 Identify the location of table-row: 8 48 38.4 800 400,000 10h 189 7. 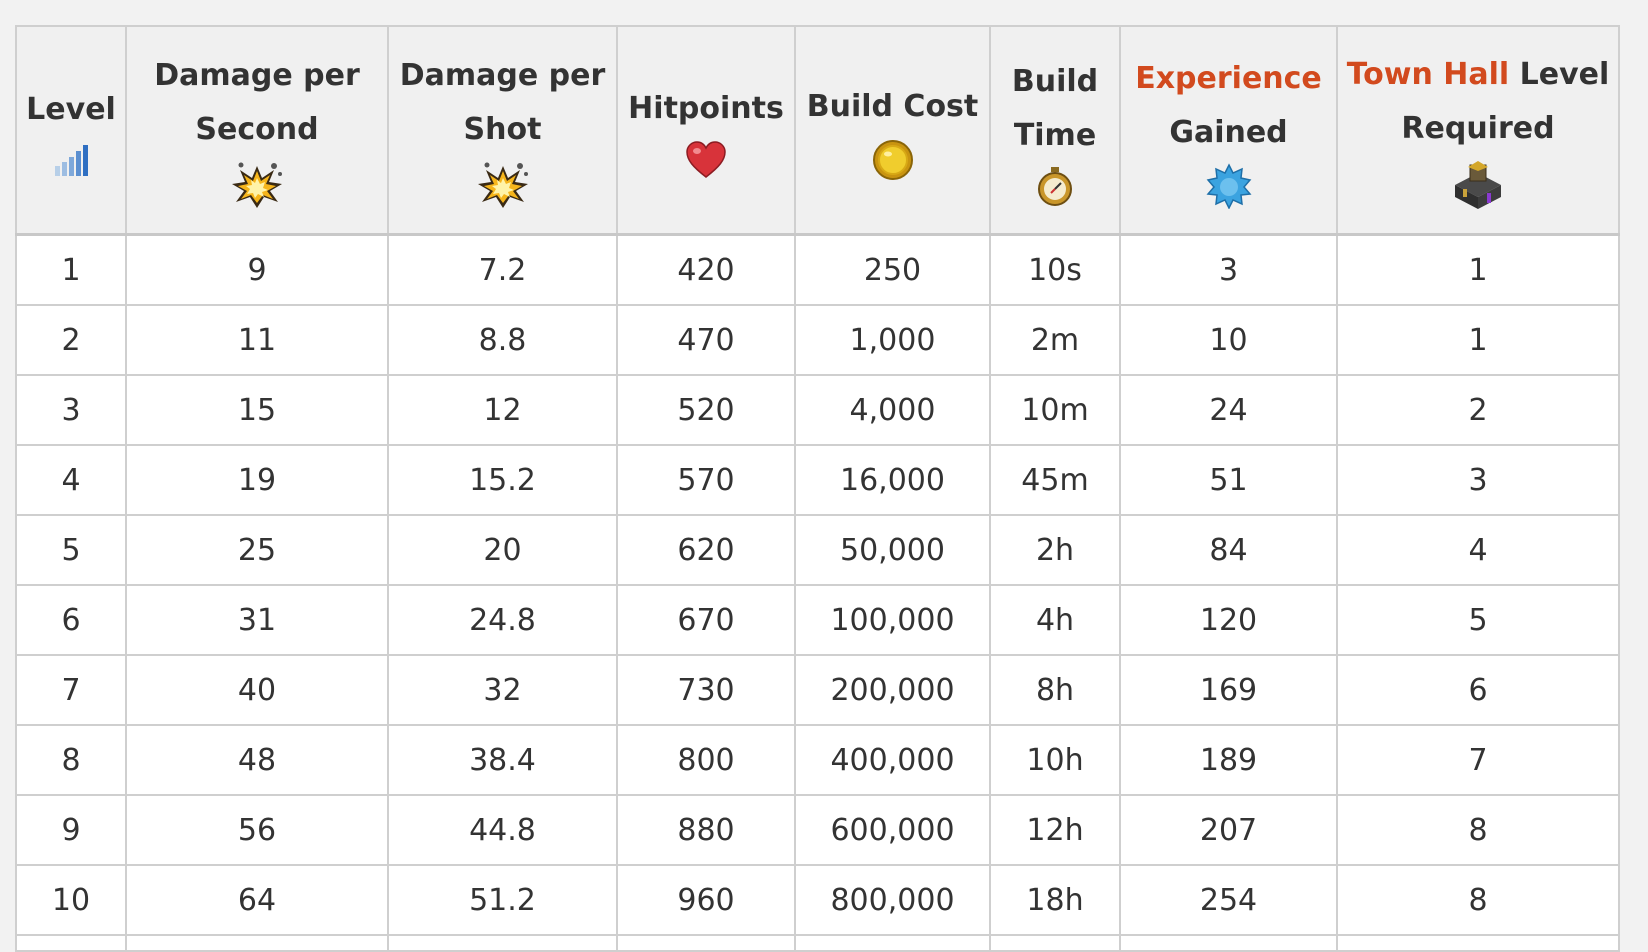
(817, 760).